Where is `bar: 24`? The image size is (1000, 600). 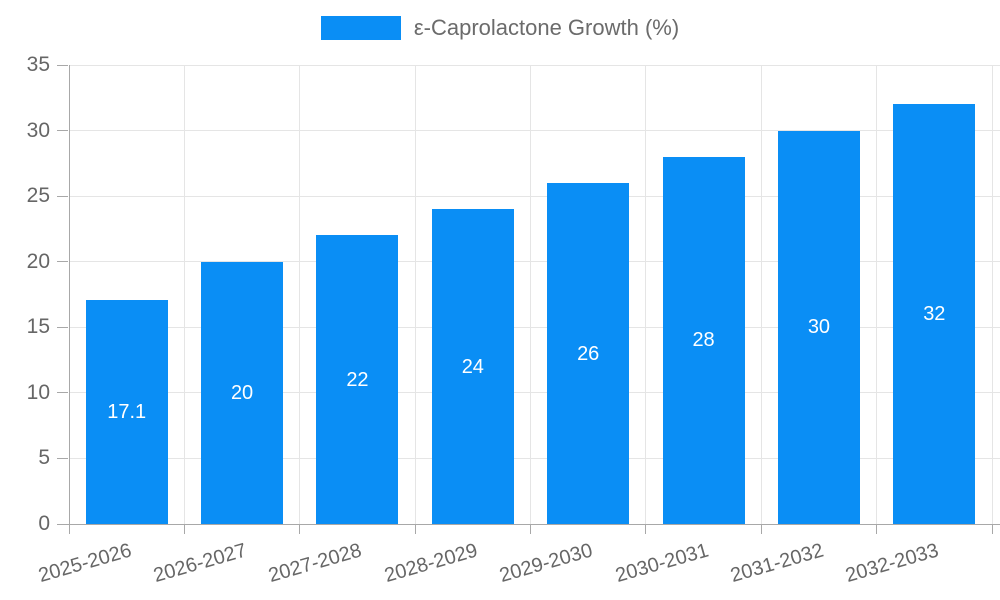 bar: 24 is located at coordinates (472, 366).